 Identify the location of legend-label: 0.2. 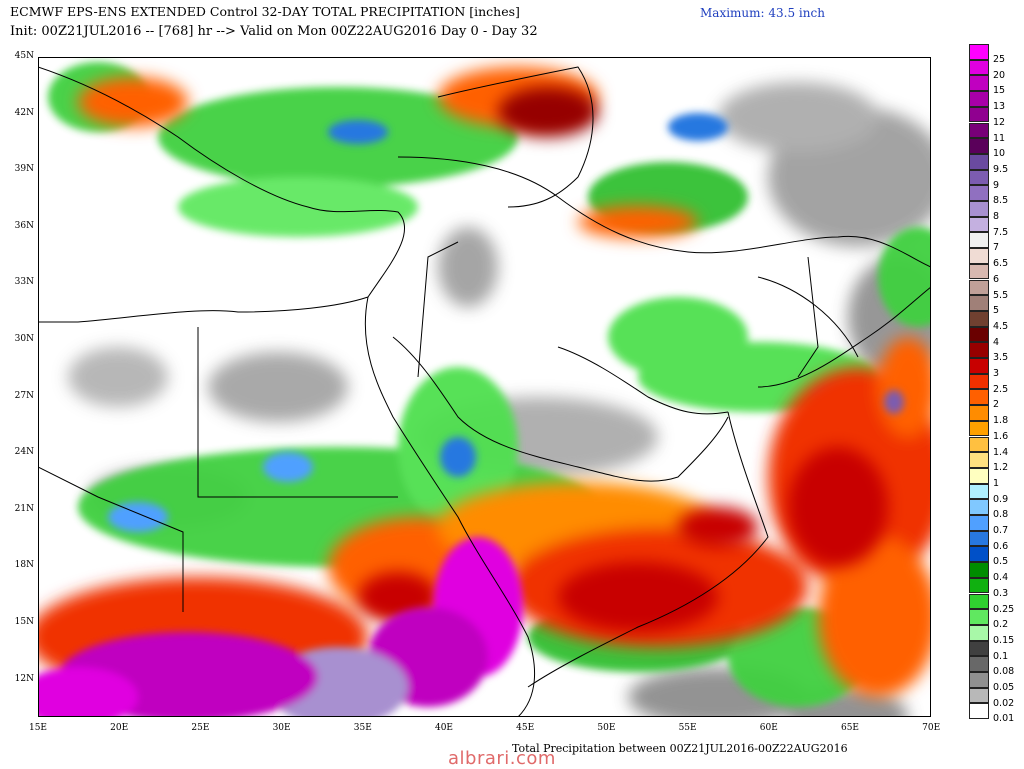
(1001, 625).